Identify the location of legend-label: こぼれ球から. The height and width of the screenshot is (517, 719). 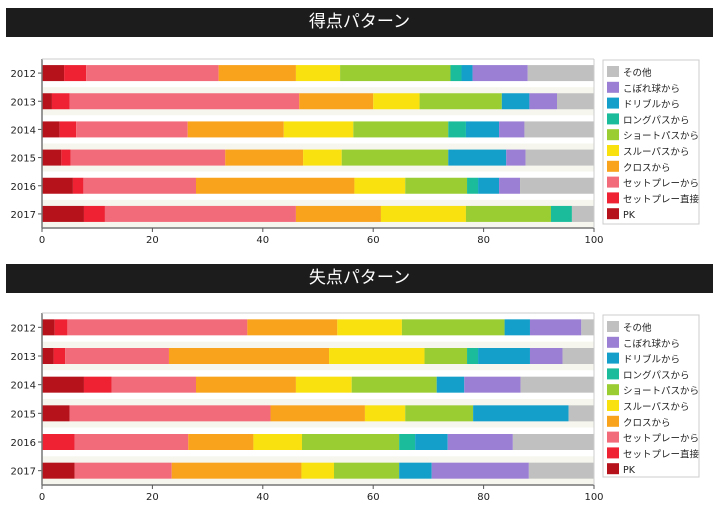
(651, 344).